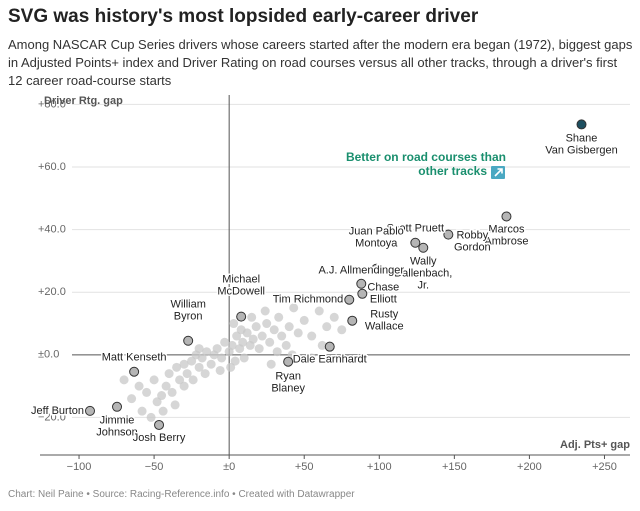 This screenshot has width=640, height=511. I want to click on point-label: Ryan, so click(288, 377).